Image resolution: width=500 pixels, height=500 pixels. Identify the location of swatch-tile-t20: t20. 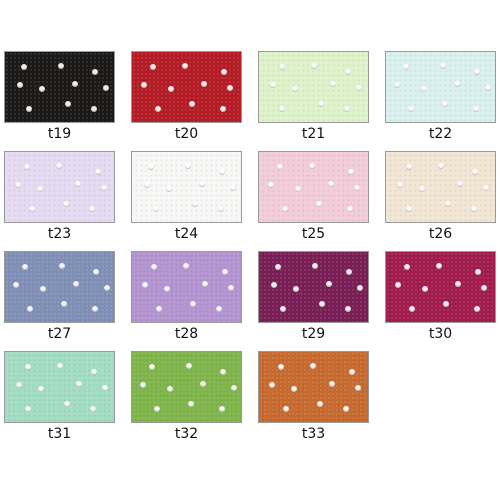
(186, 96).